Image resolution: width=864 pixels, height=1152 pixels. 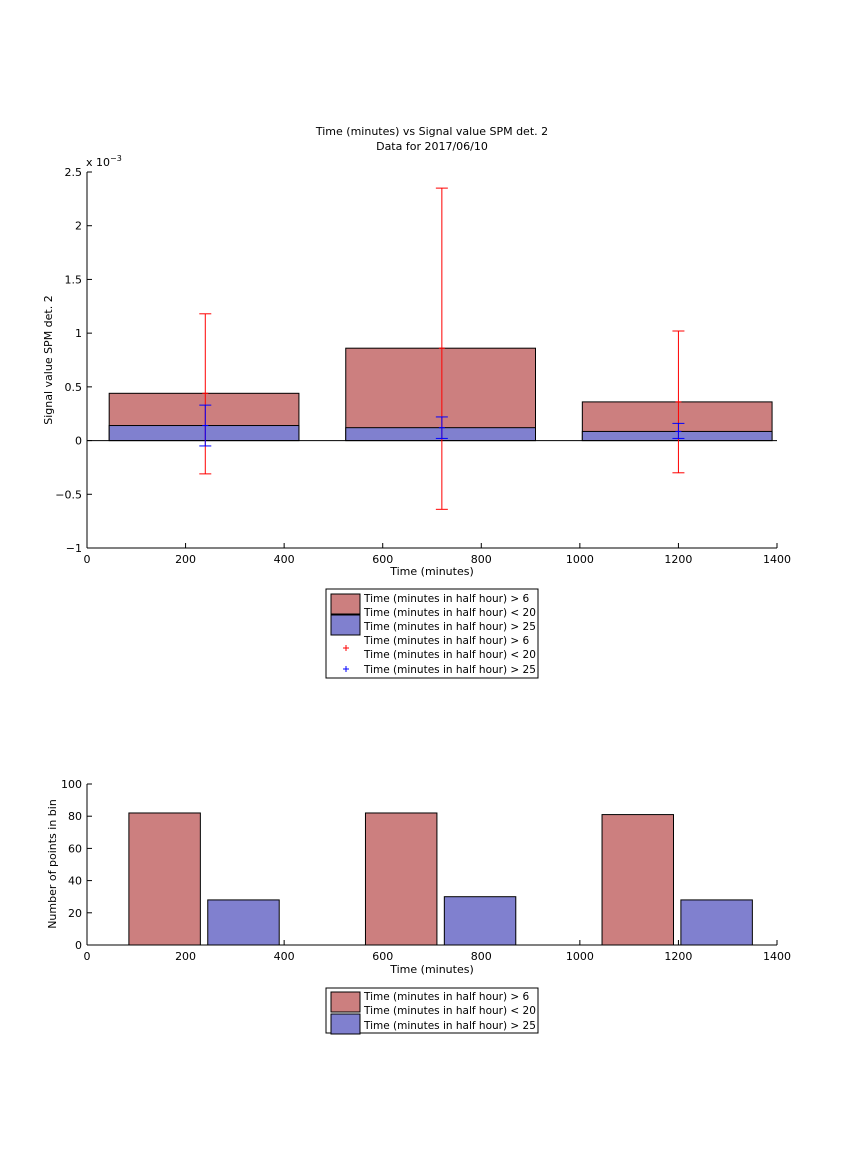 I want to click on chart2-legend-swatch-bar2, so click(x=345, y=1024).